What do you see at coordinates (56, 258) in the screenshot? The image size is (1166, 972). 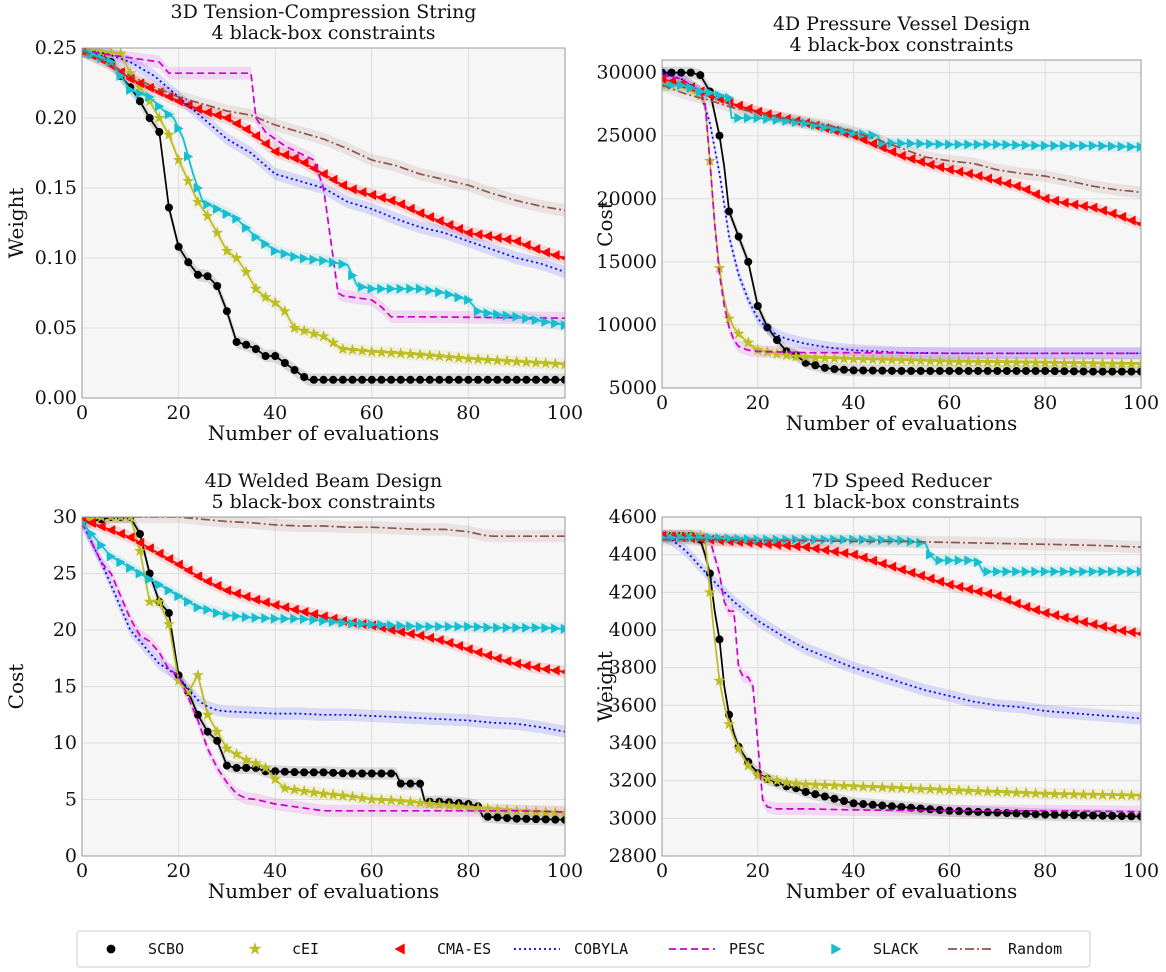 I see `y-tick-label: 0.10` at bounding box center [56, 258].